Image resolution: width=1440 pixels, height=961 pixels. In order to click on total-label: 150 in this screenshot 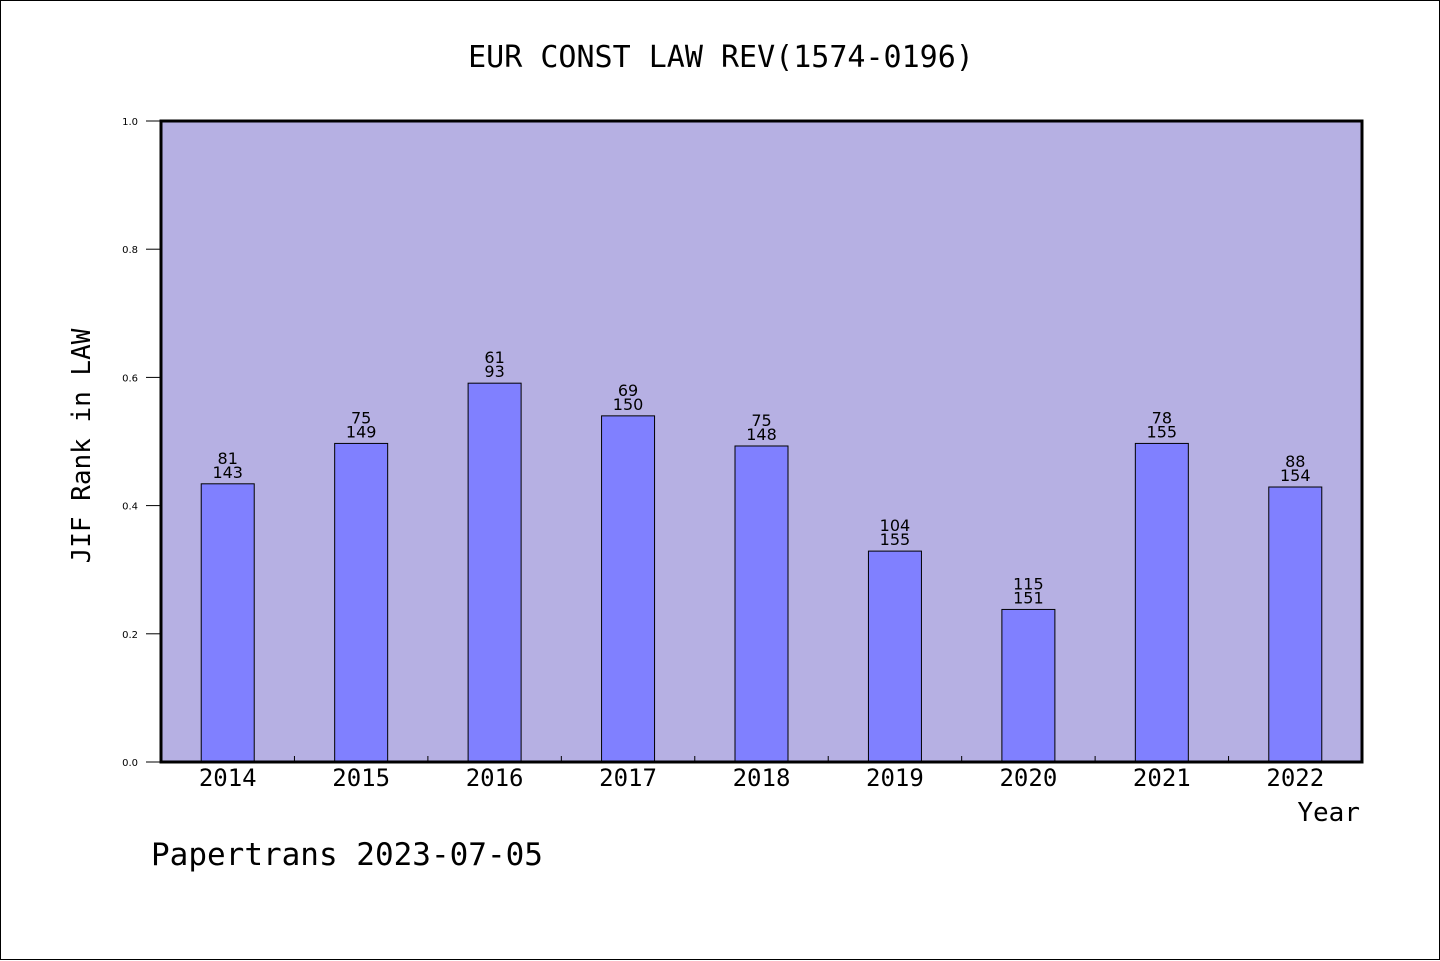, I will do `click(628, 404)`.